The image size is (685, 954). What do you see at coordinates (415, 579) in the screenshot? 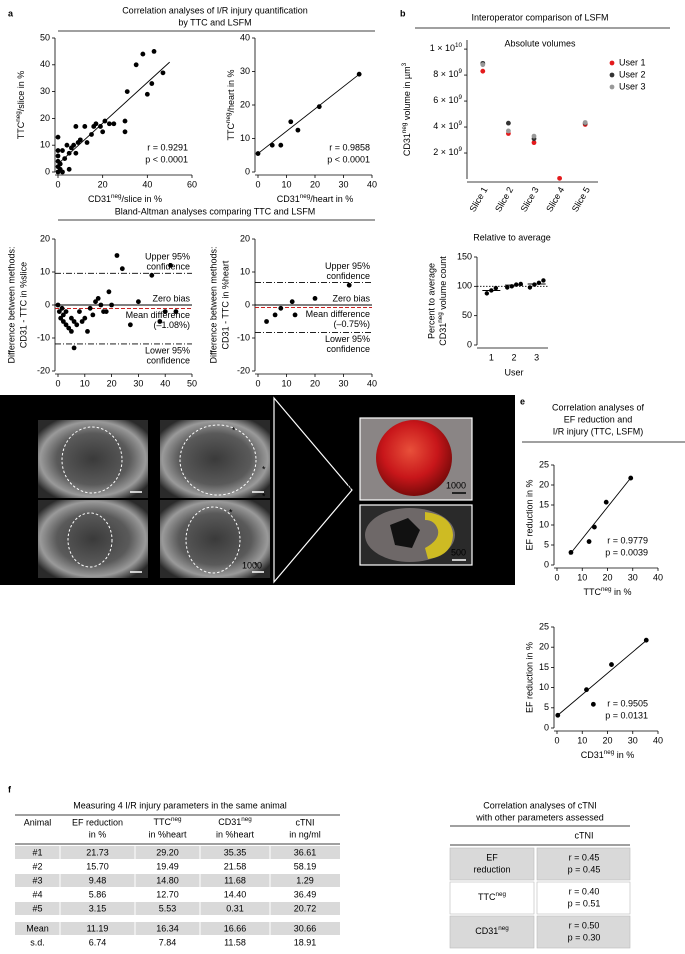
I see `legend-label: CD31neg volume` at bounding box center [415, 579].